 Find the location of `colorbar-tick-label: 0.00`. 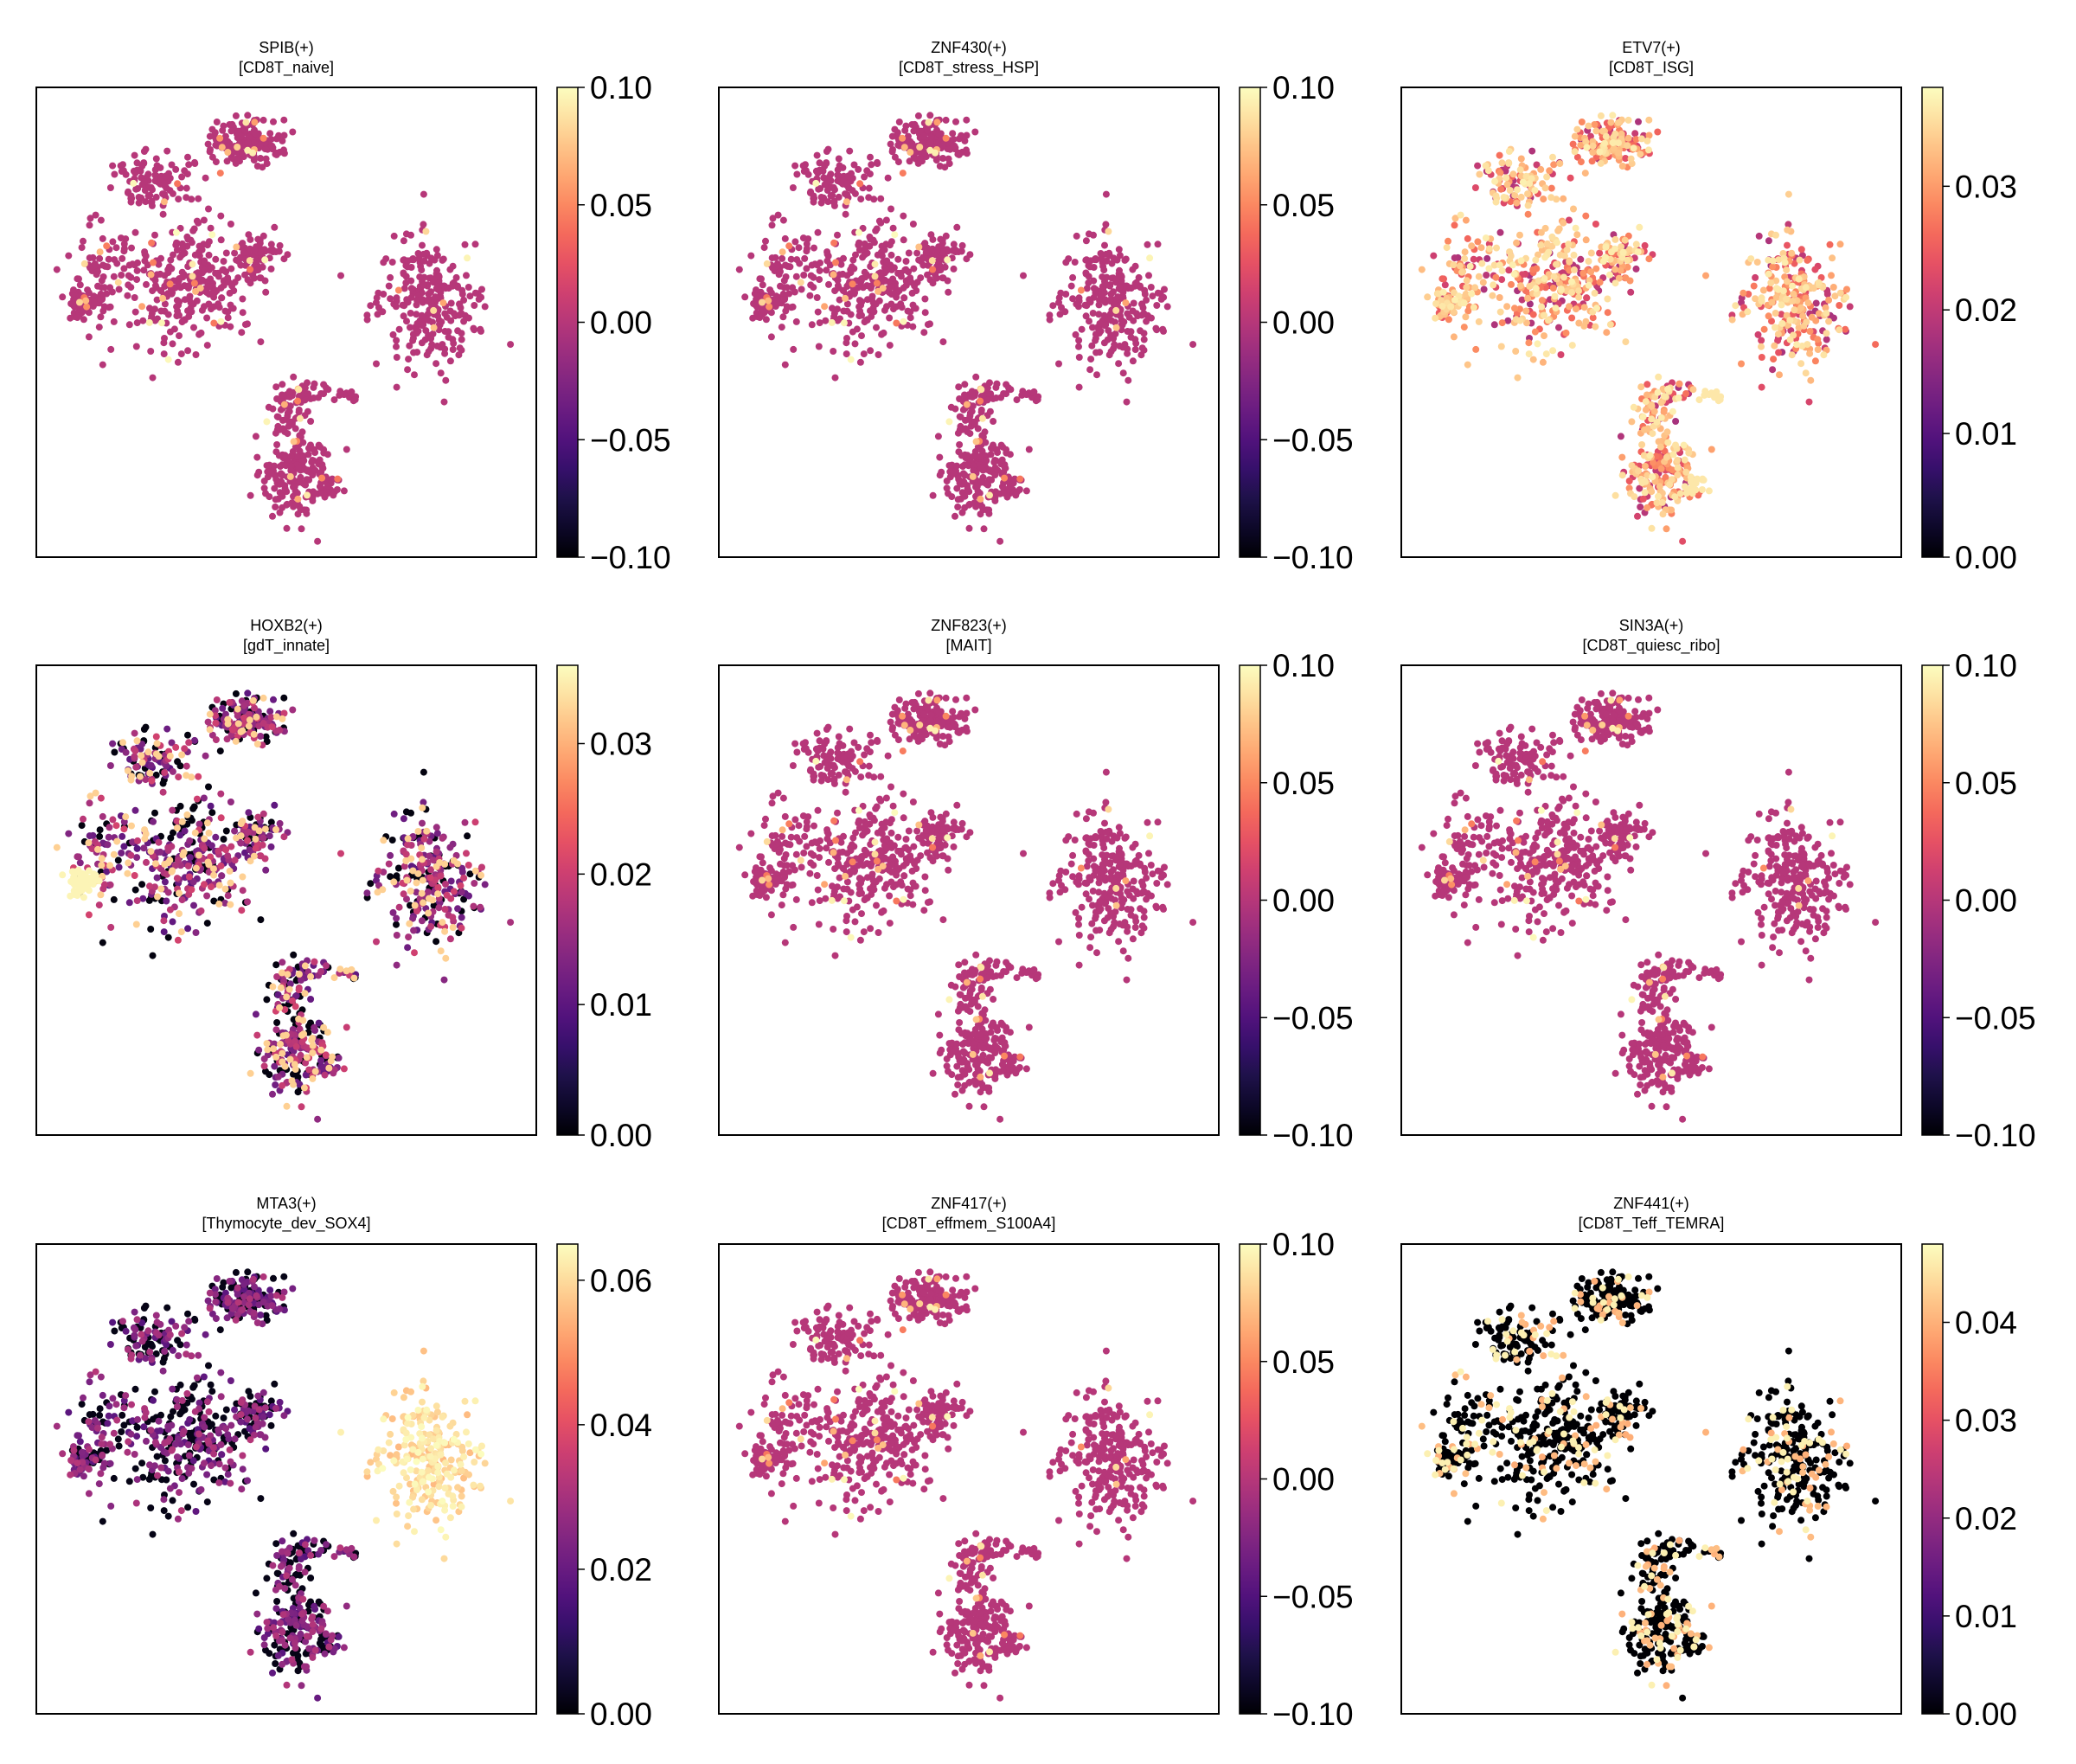

colorbar-tick-label: 0.00 is located at coordinates (1986, 557).